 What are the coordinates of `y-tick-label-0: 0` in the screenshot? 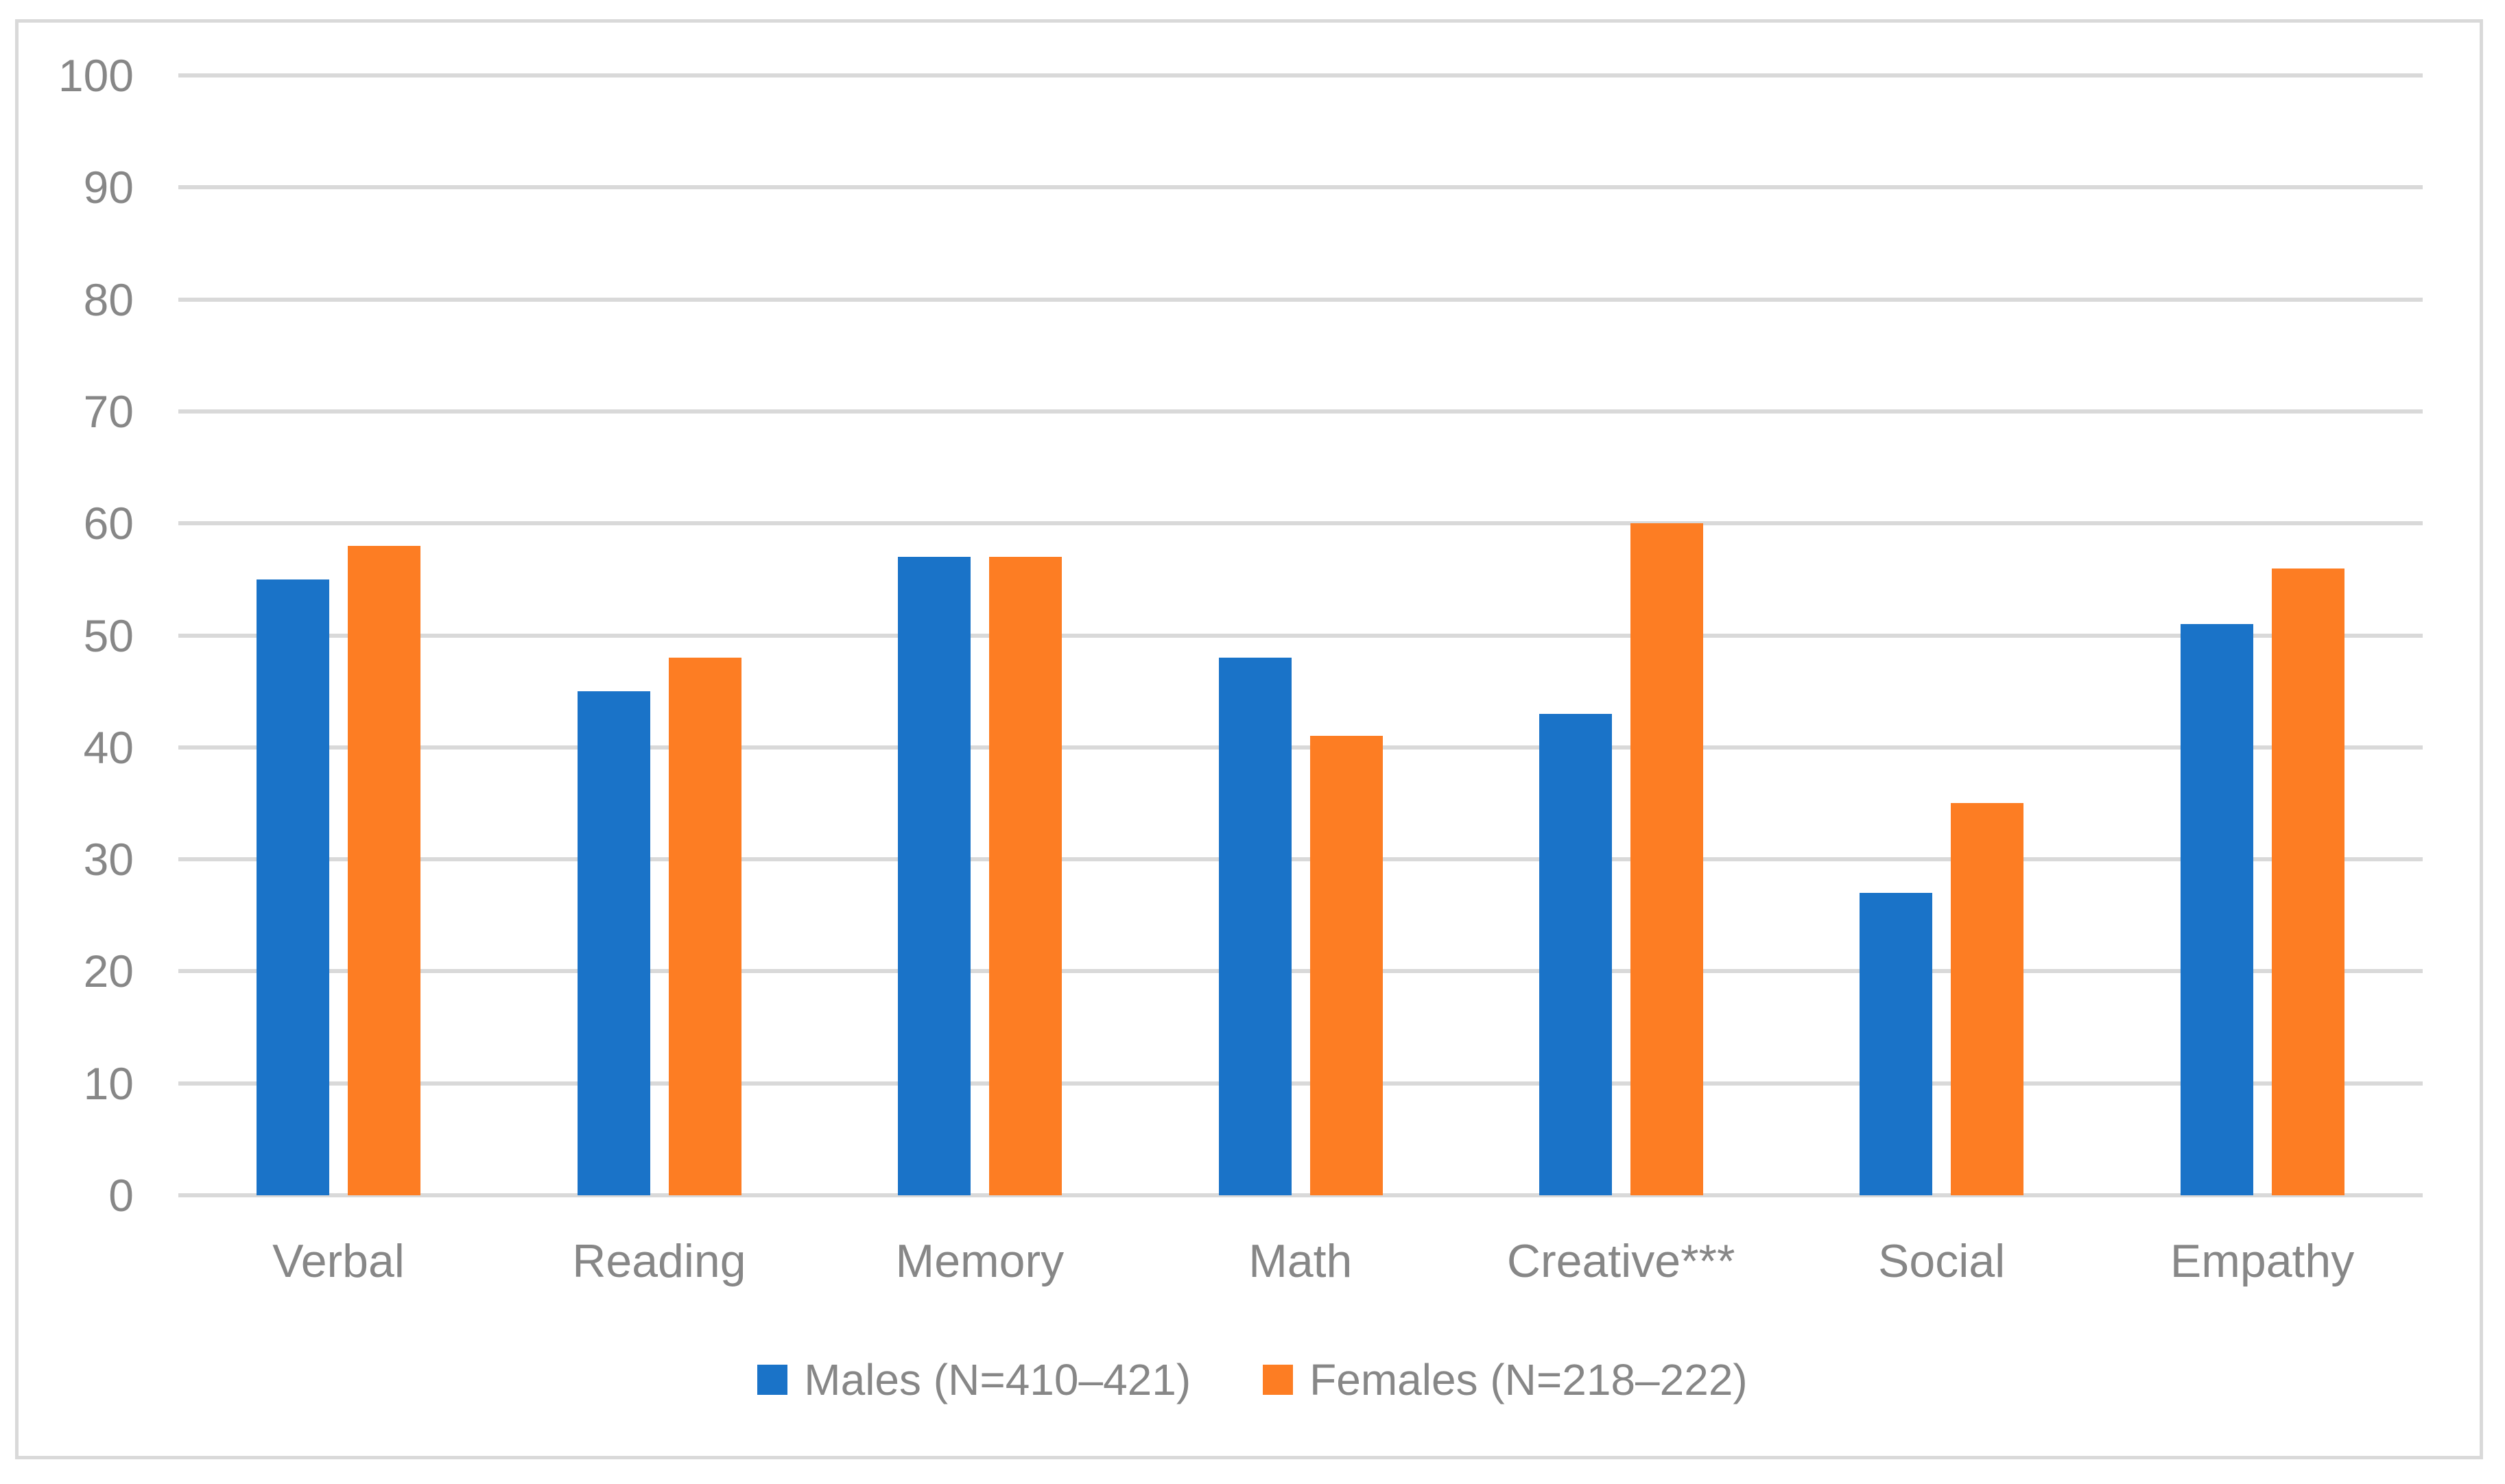 It's located at (121, 1195).